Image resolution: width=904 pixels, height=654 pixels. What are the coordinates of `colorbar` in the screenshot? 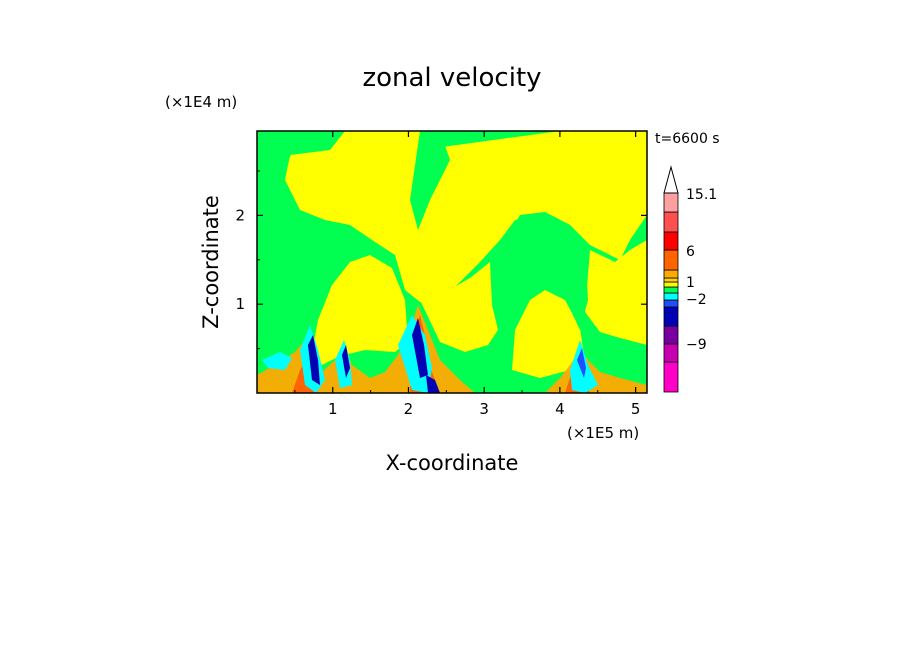 It's located at (671, 279).